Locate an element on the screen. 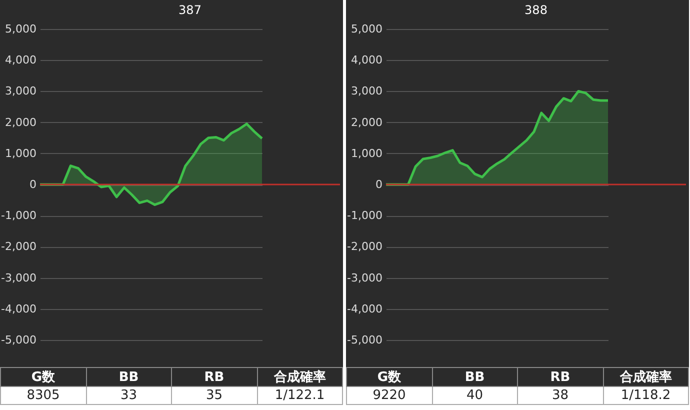 The image size is (690, 410). chart-title: 388 is located at coordinates (536, 10).